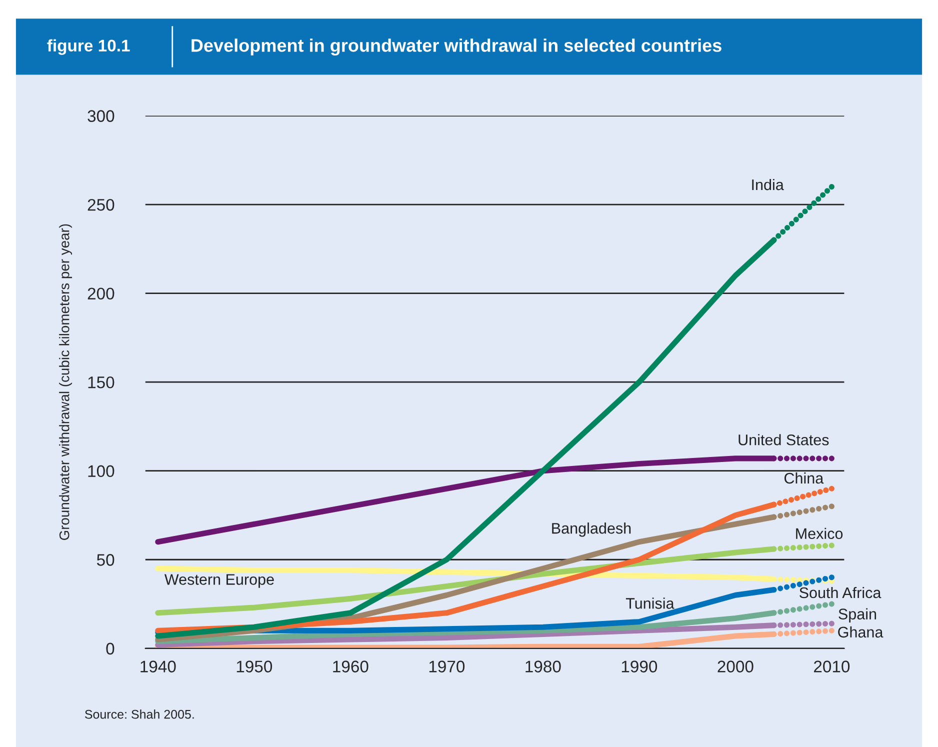 The width and height of the screenshot is (938, 747). Describe the element at coordinates (783, 440) in the screenshot. I see `series-label: United States` at that location.